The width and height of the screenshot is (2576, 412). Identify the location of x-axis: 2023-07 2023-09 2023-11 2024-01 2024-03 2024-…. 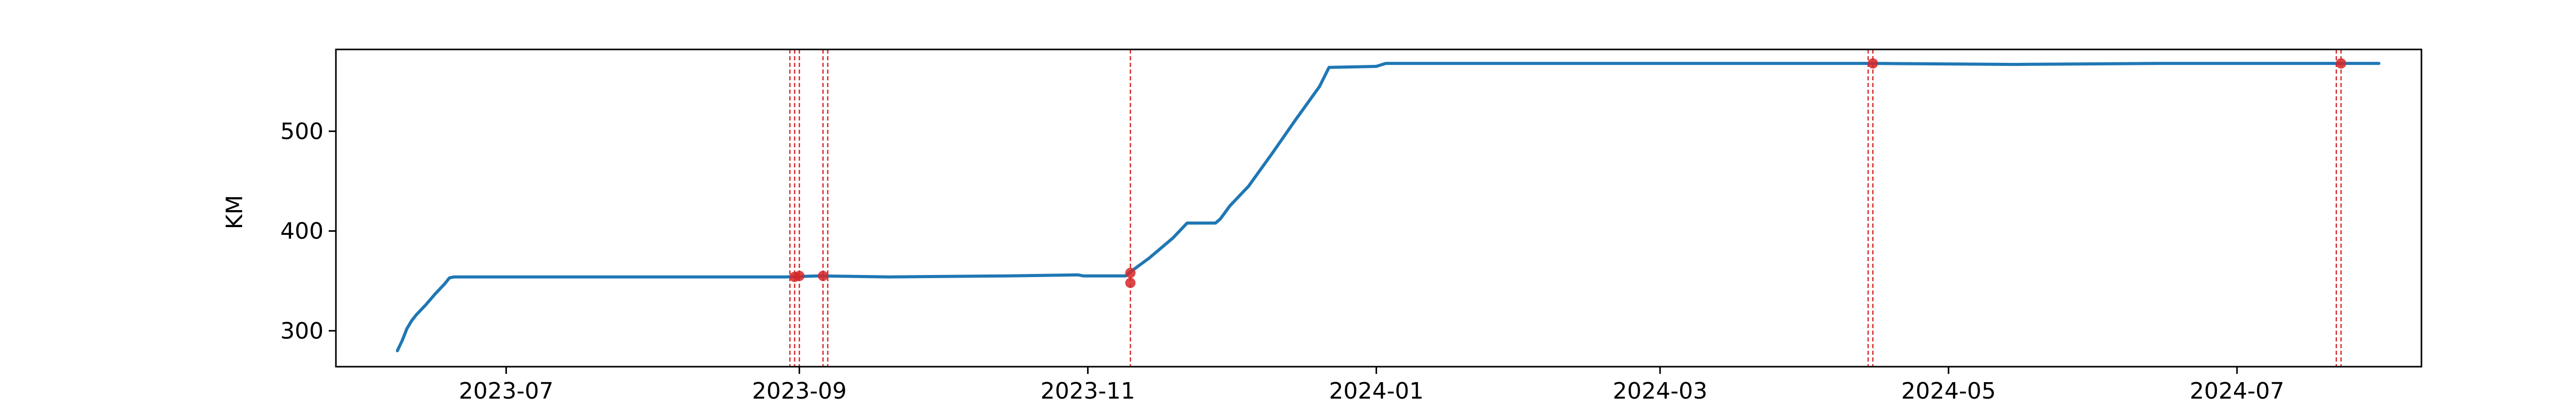
(1371, 385).